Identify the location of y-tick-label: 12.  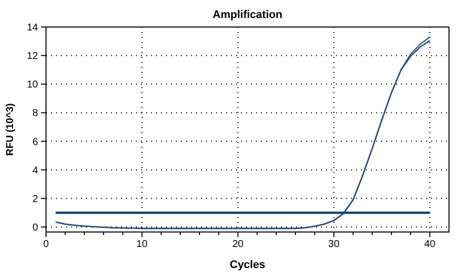
(32, 56).